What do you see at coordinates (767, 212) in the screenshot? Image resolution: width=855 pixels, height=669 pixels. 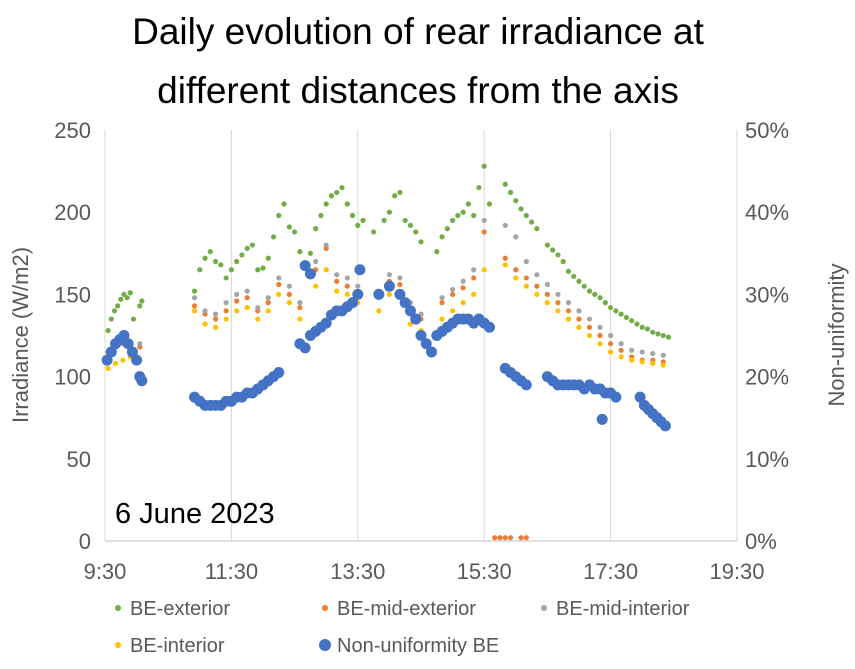 I see `y2-tick-label: 40%` at bounding box center [767, 212].